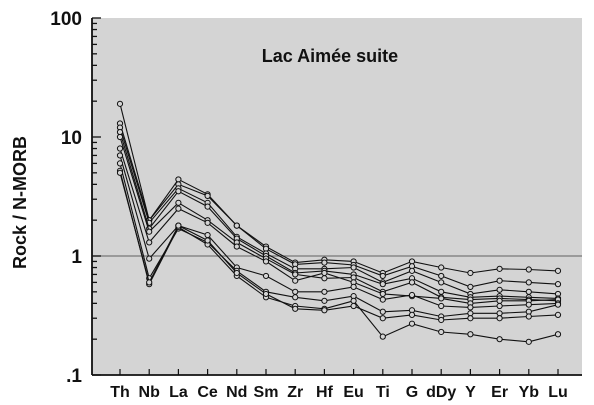  What do you see at coordinates (207, 392) in the screenshot?
I see `x-tick-label: Ce` at bounding box center [207, 392].